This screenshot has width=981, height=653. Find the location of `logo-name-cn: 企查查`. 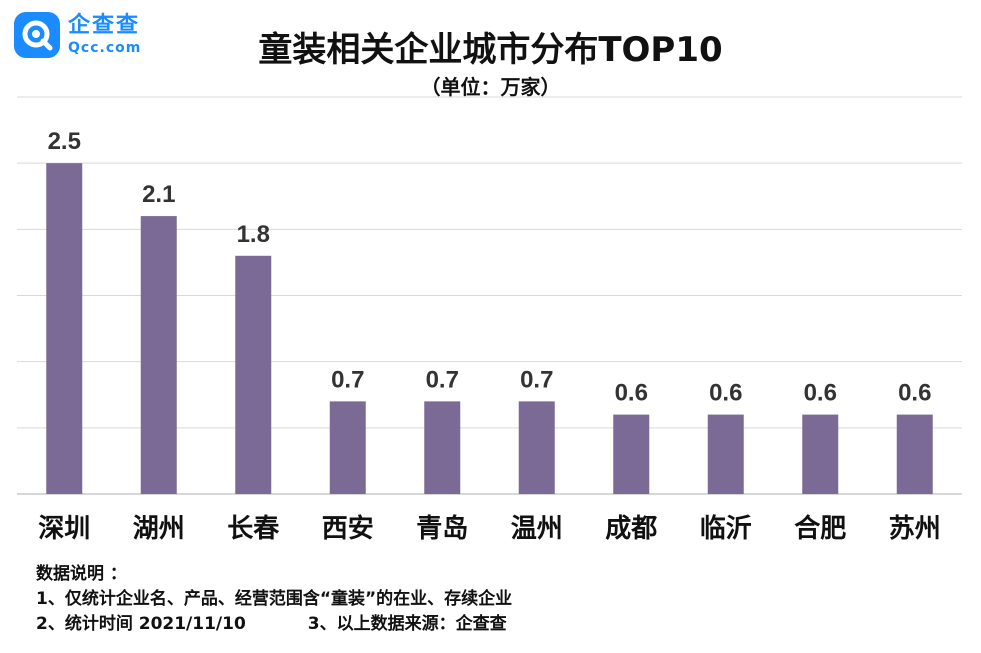

logo-name-cn: 企查查 is located at coordinates (104, 25).